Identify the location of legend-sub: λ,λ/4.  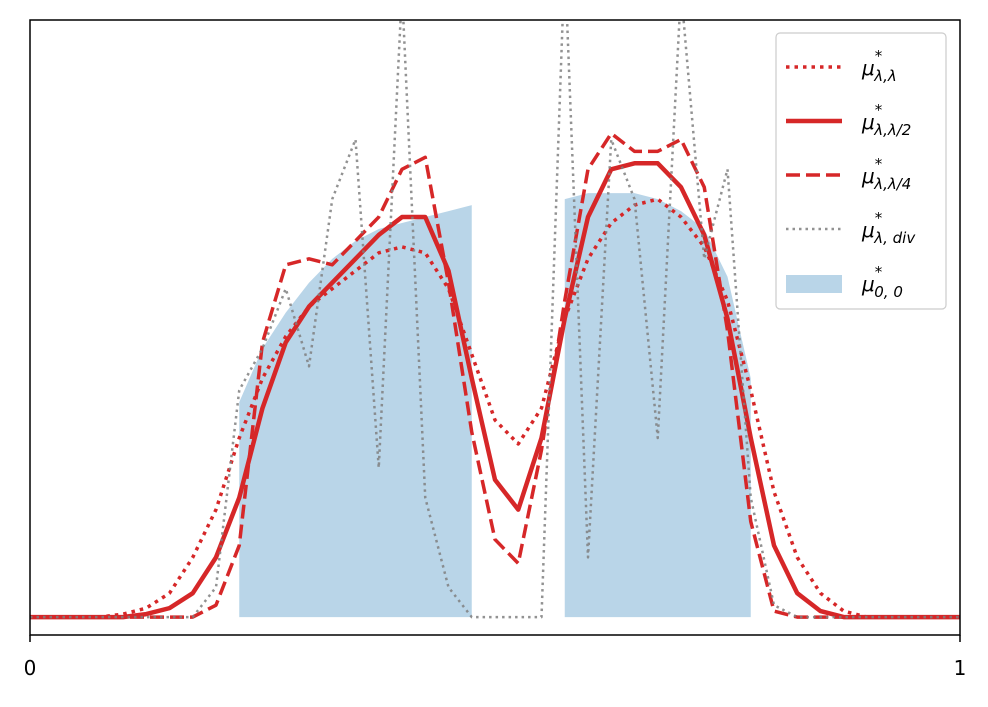
(892, 184).